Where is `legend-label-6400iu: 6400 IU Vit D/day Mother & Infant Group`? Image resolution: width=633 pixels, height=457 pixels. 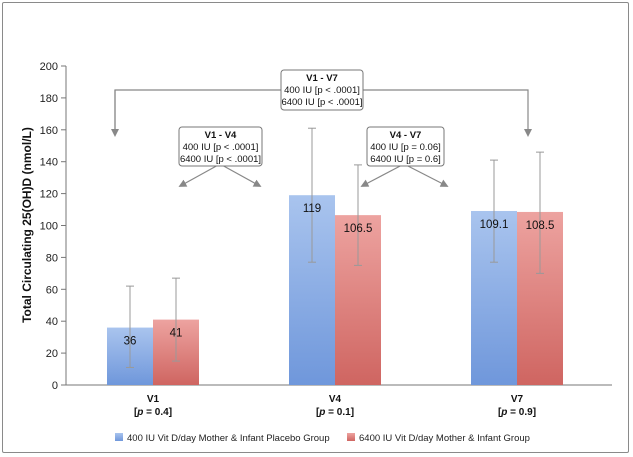 legend-label-6400iu: 6400 IU Vit D/day Mother & Infant Group is located at coordinates (444, 438).